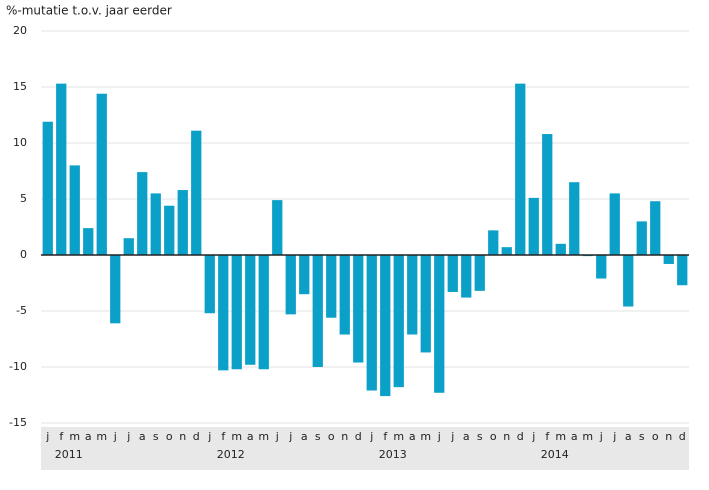 This screenshot has width=709, height=490. Describe the element at coordinates (365, 448) in the screenshot. I see `x-axis-band` at that location.